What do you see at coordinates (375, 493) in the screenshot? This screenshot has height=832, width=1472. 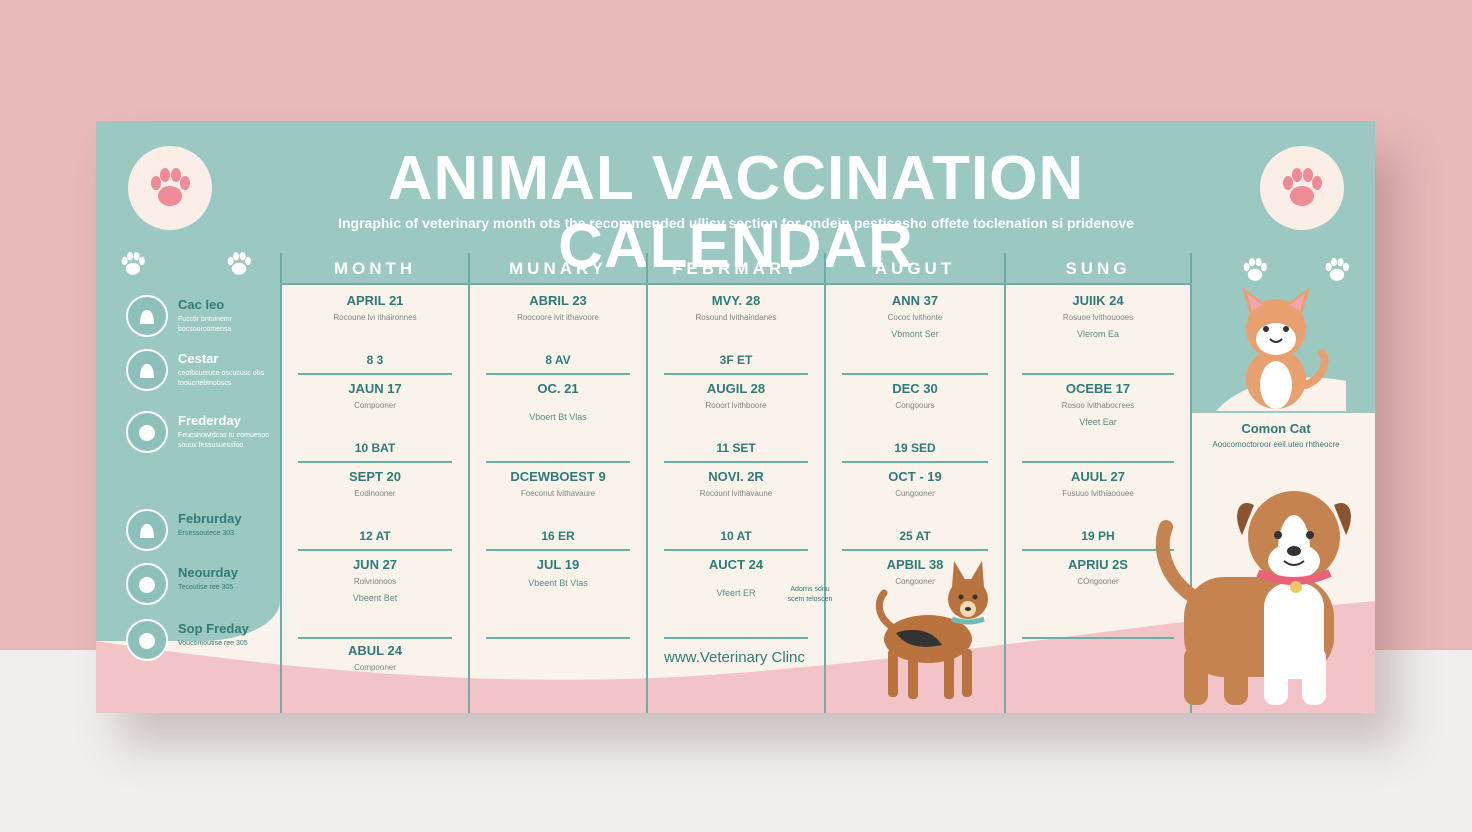 I see `cell-note: Eodinooner` at bounding box center [375, 493].